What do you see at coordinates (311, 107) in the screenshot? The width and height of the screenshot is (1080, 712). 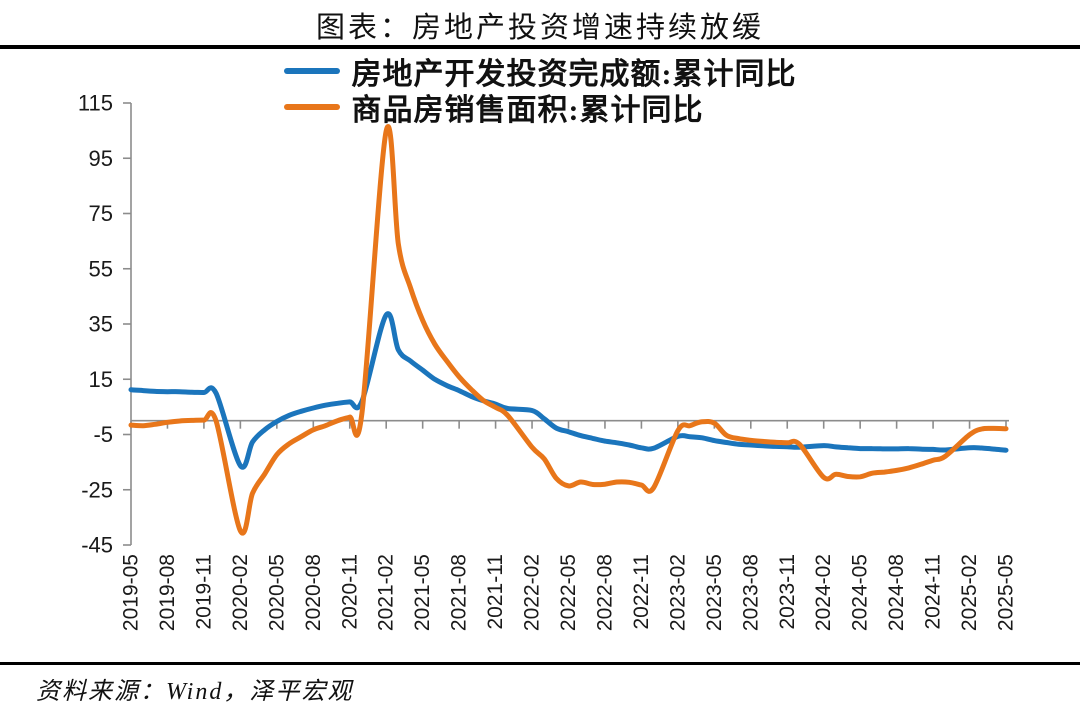 I see `legend-line-swatch-orange` at bounding box center [311, 107].